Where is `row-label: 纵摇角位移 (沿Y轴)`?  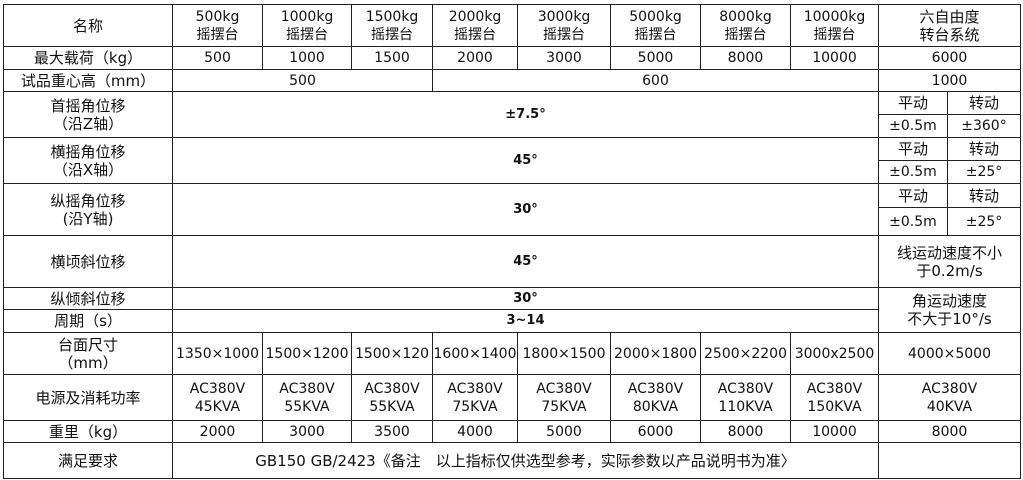 row-label: 纵摇角位移 (沿Y轴) is located at coordinates (88, 209).